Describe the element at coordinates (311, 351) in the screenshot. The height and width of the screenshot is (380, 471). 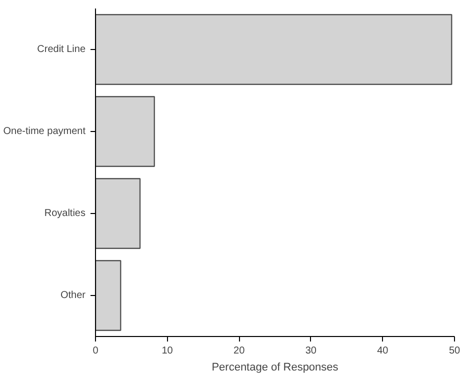
I see `x-tick-label: 30` at that location.